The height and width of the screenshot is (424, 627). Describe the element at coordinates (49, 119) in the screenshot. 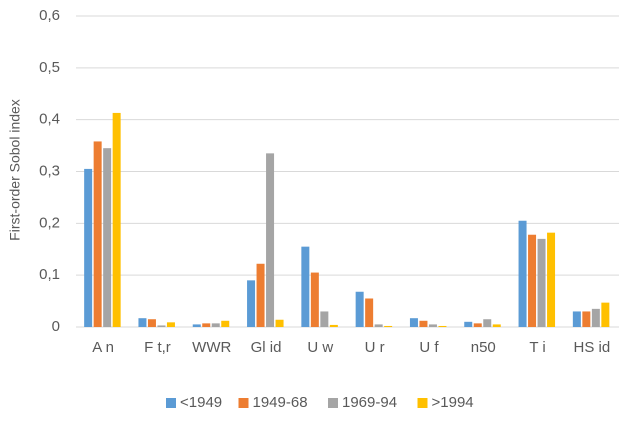

I see `y-tick-label: 0,4` at that location.